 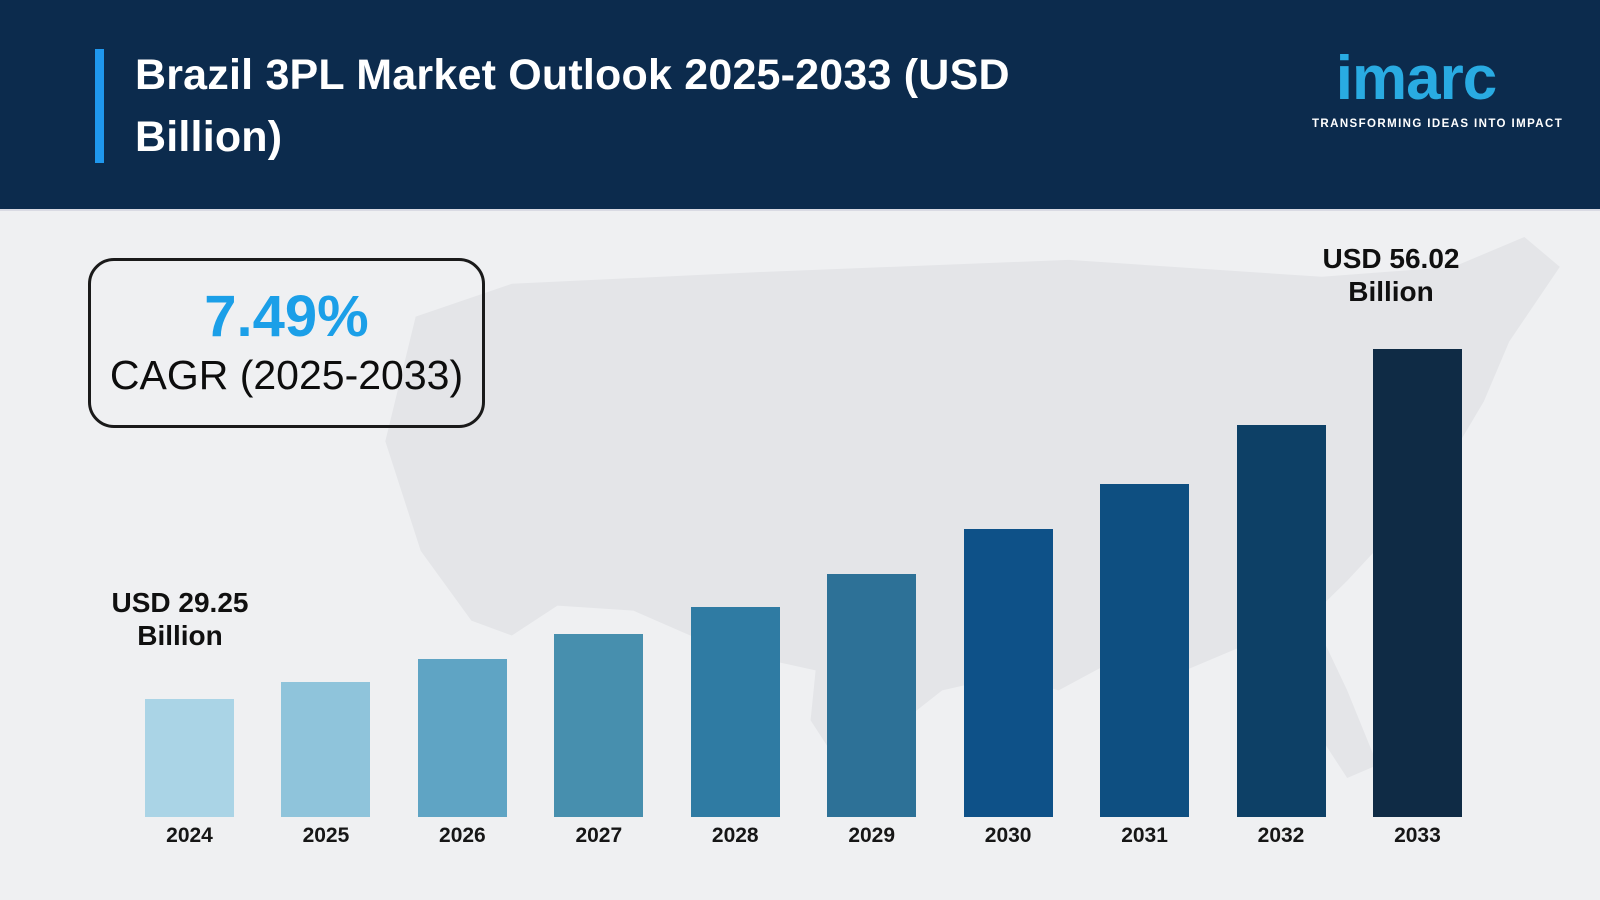 I want to click on bar-2030, so click(x=1008, y=673).